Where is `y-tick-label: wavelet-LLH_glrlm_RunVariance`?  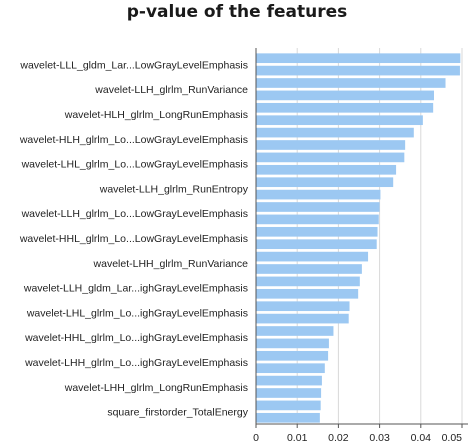
y-tick-label: wavelet-LLH_glrlm_RunVariance is located at coordinates (171, 90).